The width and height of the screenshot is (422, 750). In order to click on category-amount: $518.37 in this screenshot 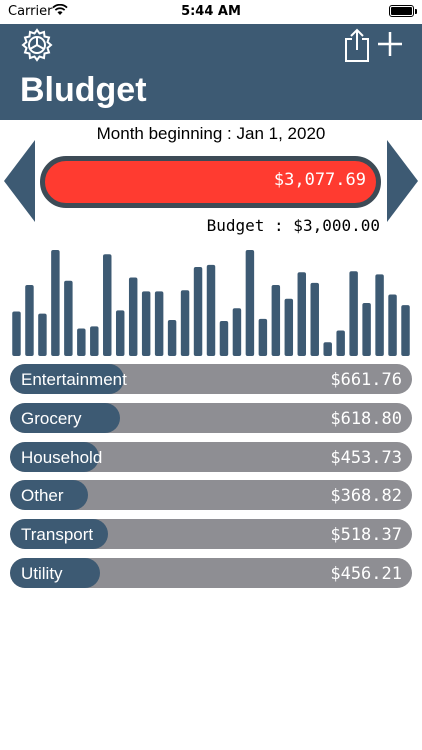, I will do `click(366, 535)`.